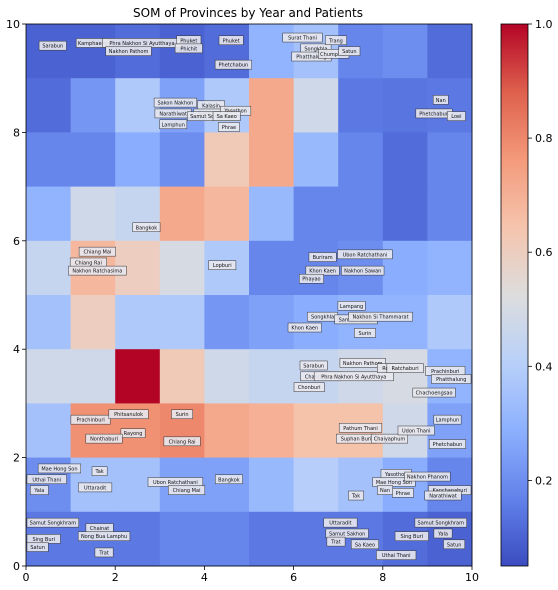 This screenshot has width=558, height=590. Describe the element at coordinates (103, 553) in the screenshot. I see `svg-text: Trat` at that location.